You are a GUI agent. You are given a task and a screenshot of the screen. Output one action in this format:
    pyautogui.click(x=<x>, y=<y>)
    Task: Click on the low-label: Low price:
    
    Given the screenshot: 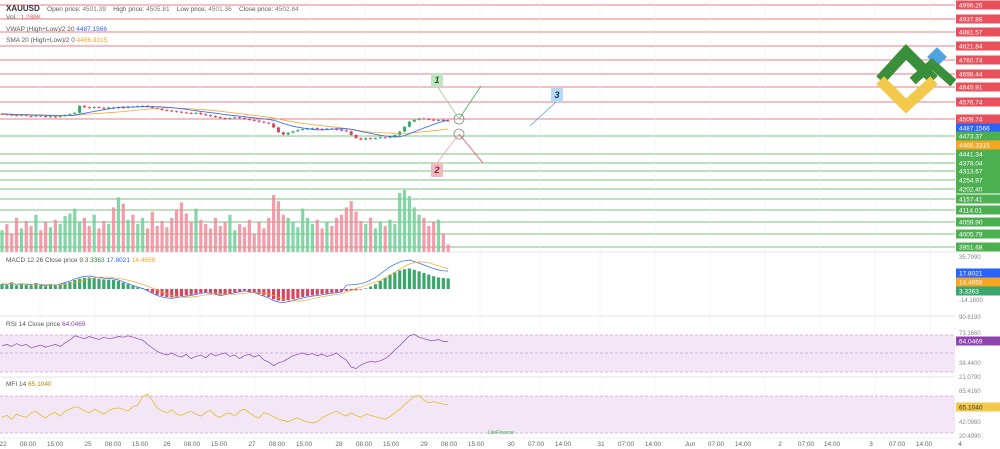 What is the action you would take?
    pyautogui.click(x=191, y=9)
    